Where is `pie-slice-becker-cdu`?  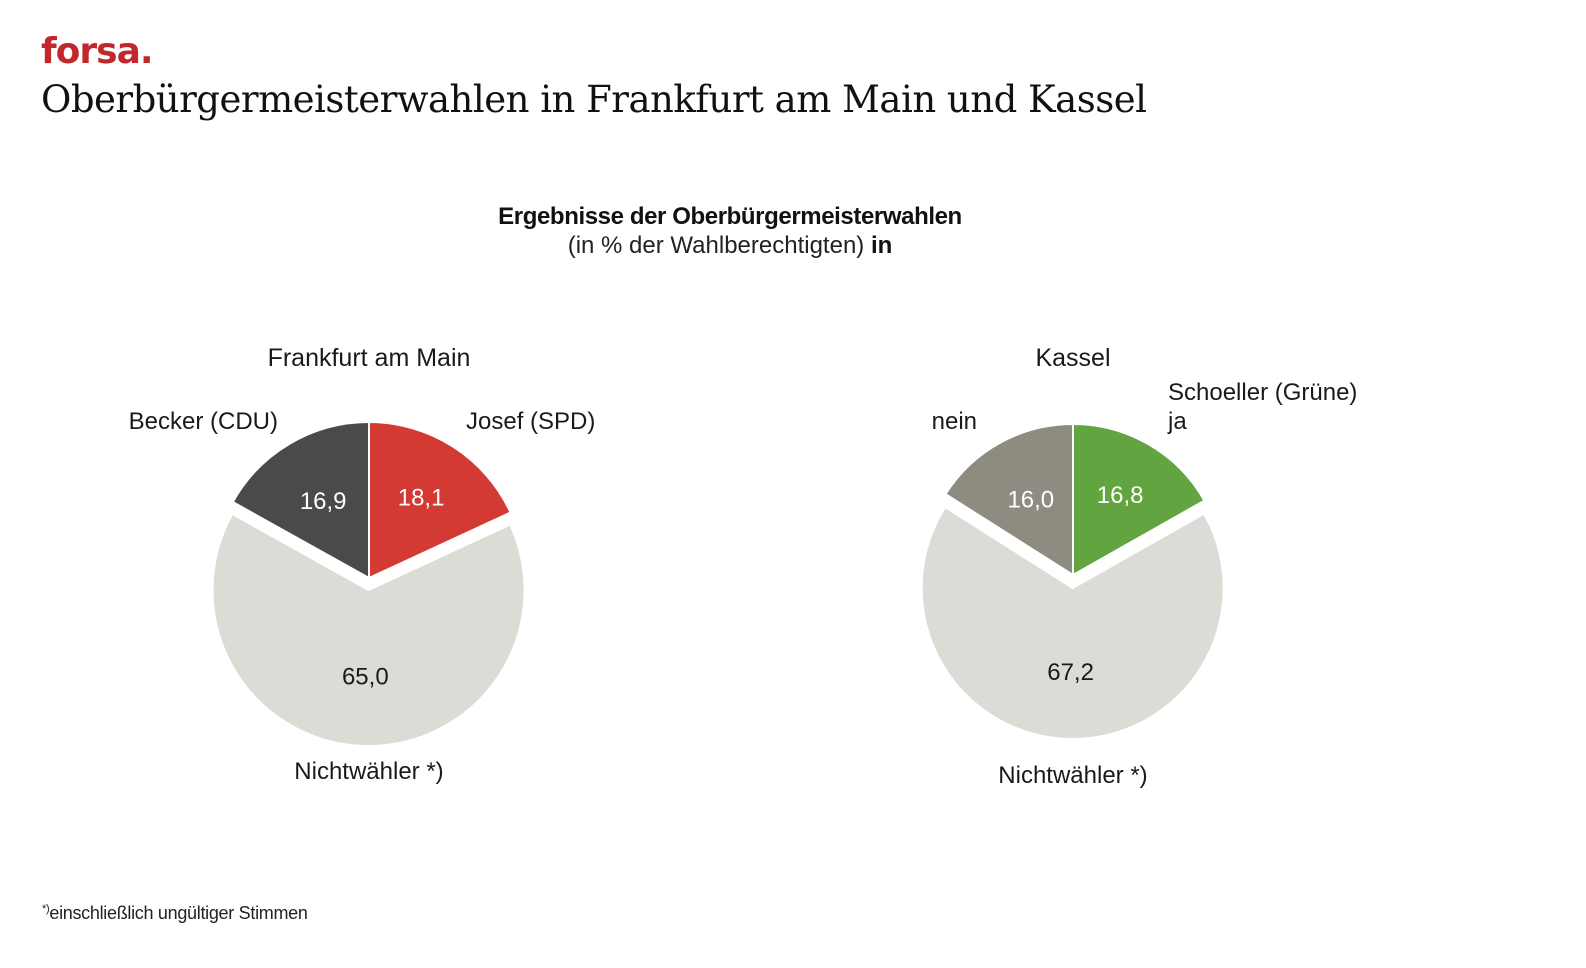 pie-slice-becker-cdu is located at coordinates (300, 500).